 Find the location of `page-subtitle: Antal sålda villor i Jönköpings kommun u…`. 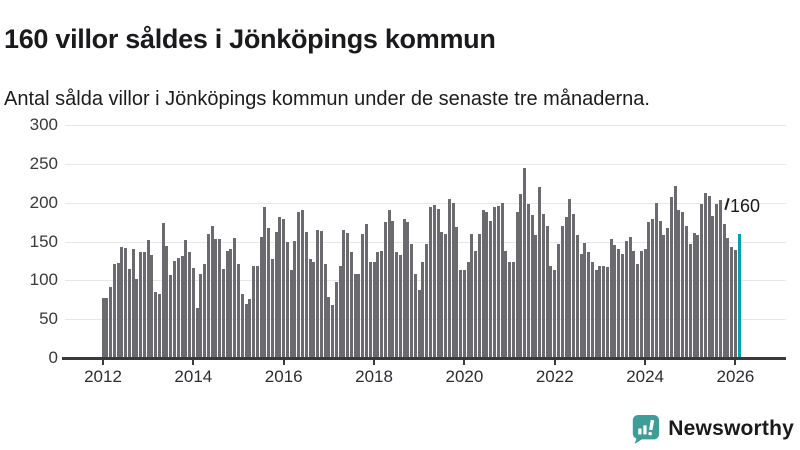

page-subtitle: Antal sålda villor i Jönköpings kommun u… is located at coordinates (327, 99).